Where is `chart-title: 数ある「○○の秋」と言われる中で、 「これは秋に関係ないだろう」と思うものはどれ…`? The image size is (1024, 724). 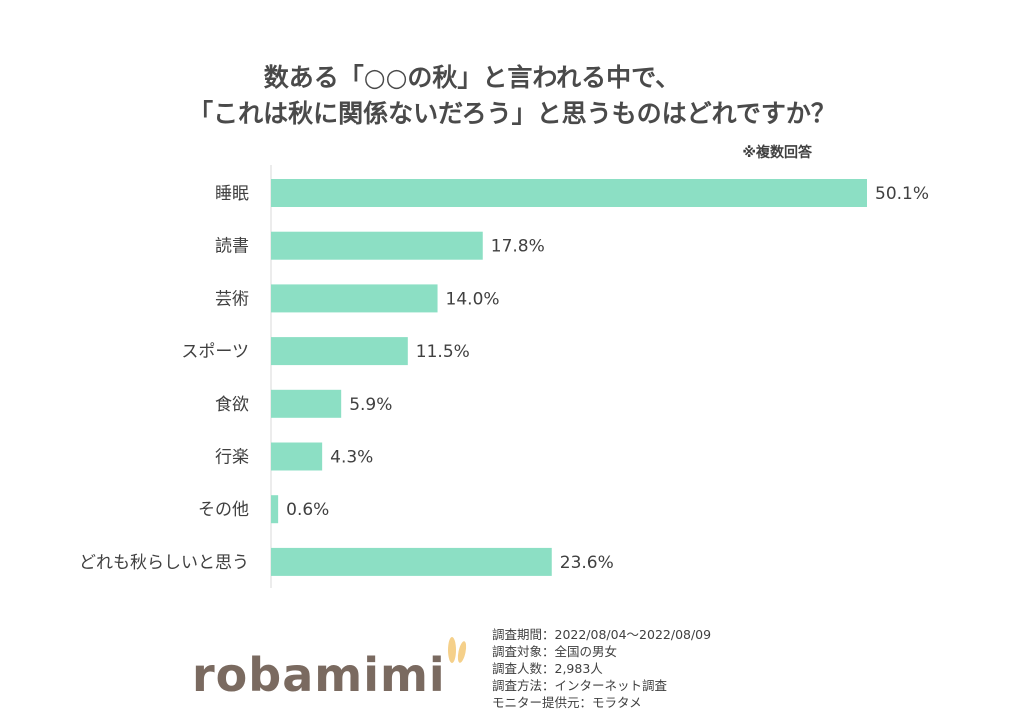
chart-title: 数ある「○○の秋」と言われる中で、 「これは秋に関係ないだろう」と思うものはどれ… is located at coordinates (512, 96).